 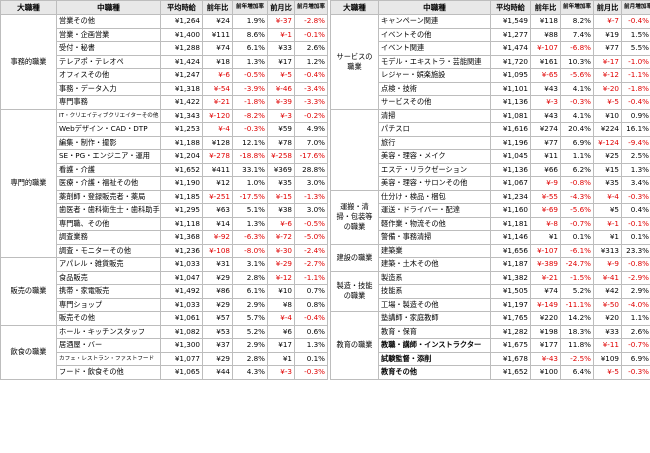 What do you see at coordinates (250, 318) in the screenshot?
I see `yoy-rate-cell: 5.7%` at bounding box center [250, 318].